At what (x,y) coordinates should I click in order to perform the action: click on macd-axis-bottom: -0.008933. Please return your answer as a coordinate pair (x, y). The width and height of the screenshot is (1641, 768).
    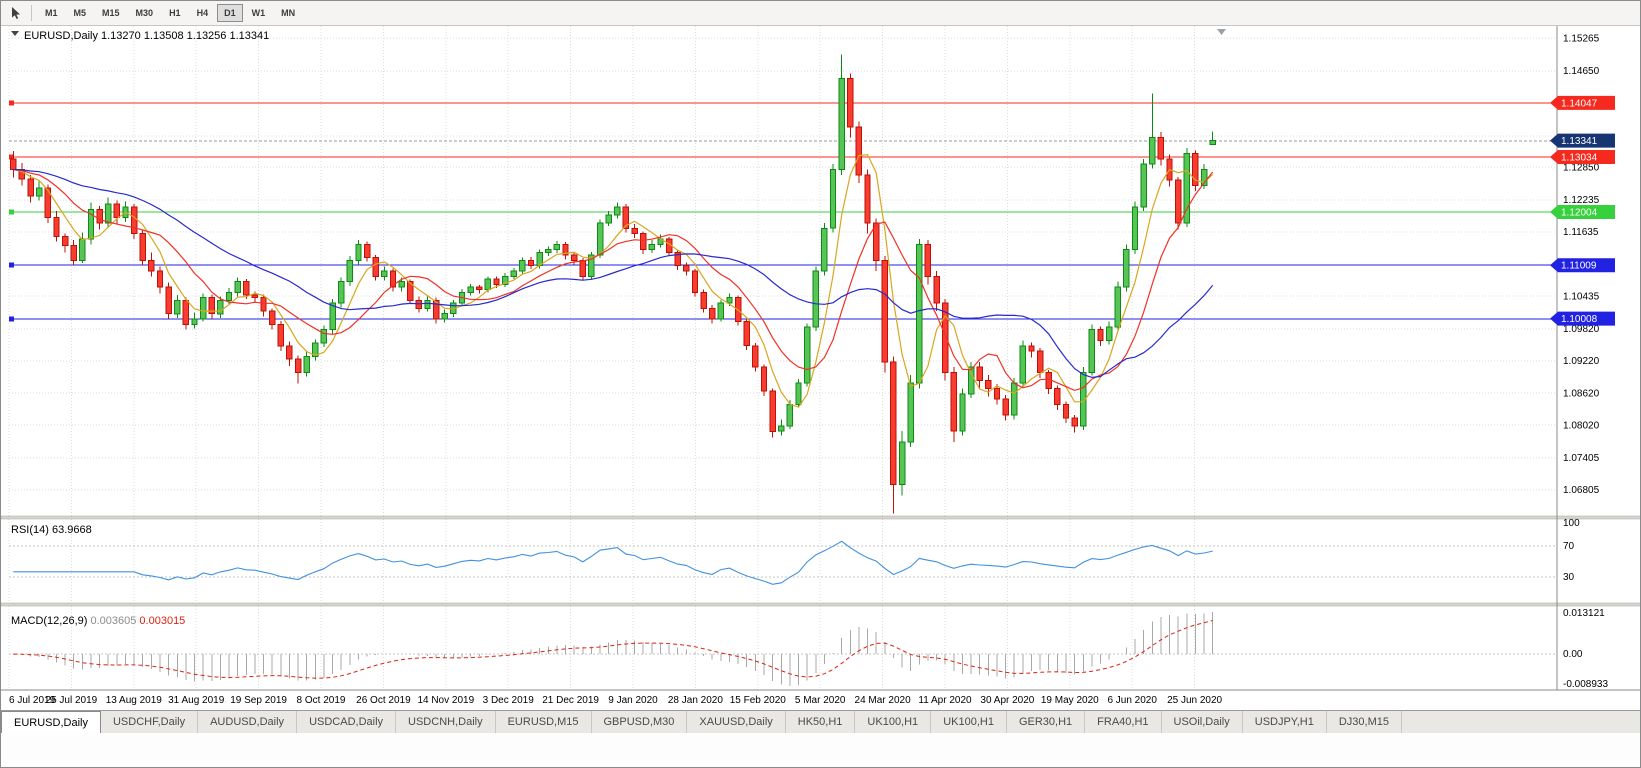
    Looking at the image, I should click on (1585, 684).